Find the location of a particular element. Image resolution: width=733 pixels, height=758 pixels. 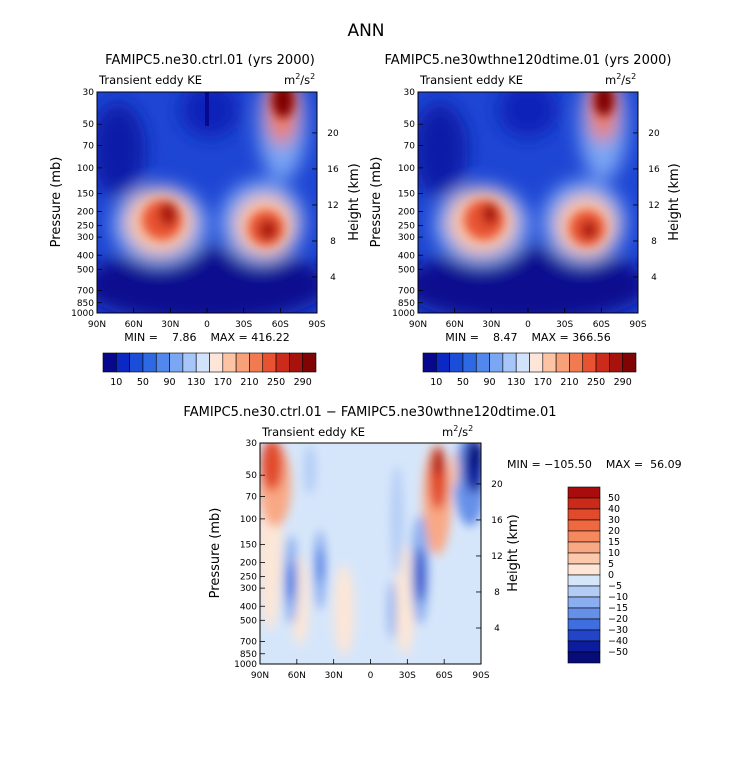

y-right-tick-label: 12 is located at coordinates (496, 557).